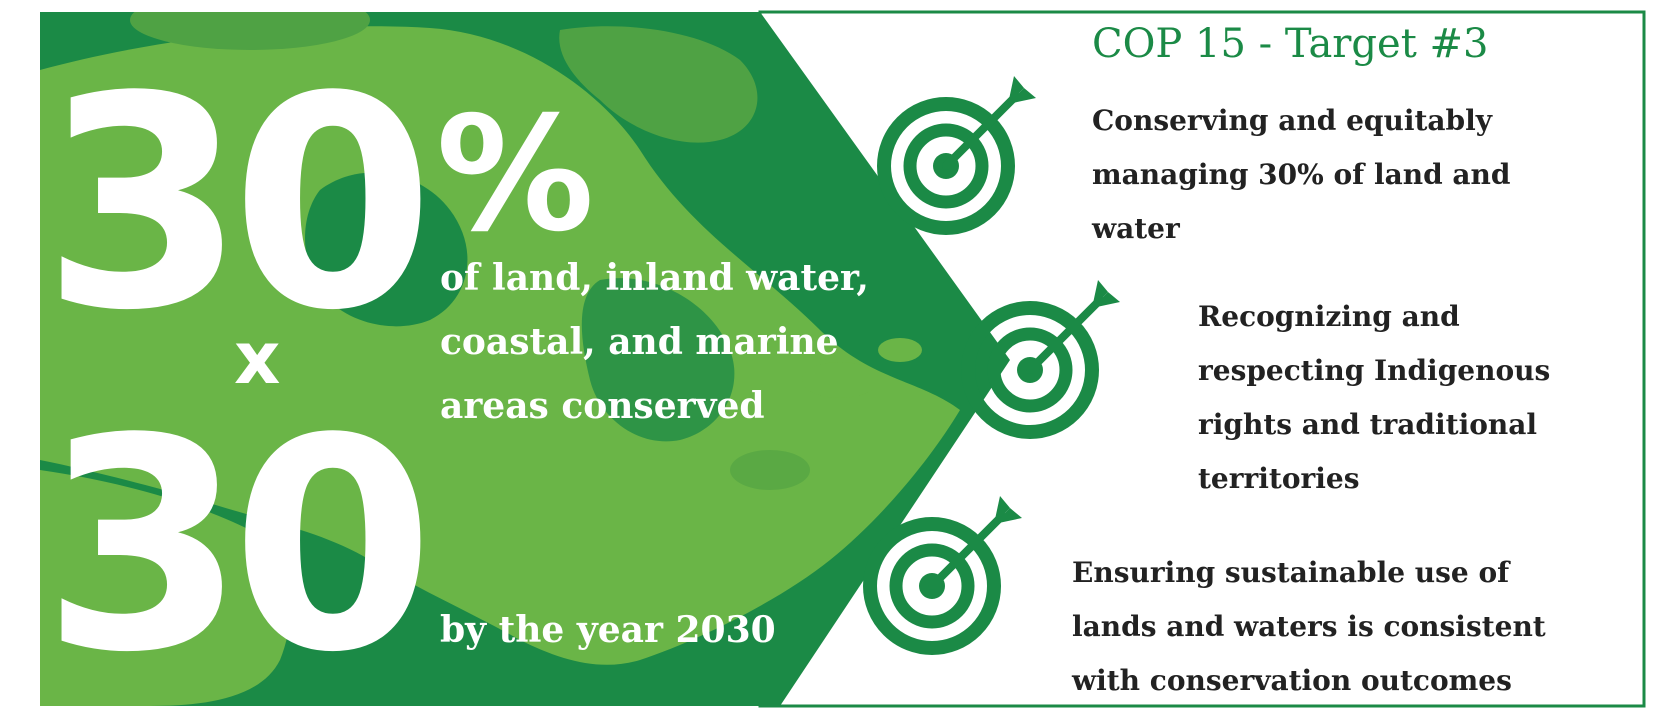 The height and width of the screenshot is (716, 1656). I want to click on percent-sign: %, so click(515, 175).